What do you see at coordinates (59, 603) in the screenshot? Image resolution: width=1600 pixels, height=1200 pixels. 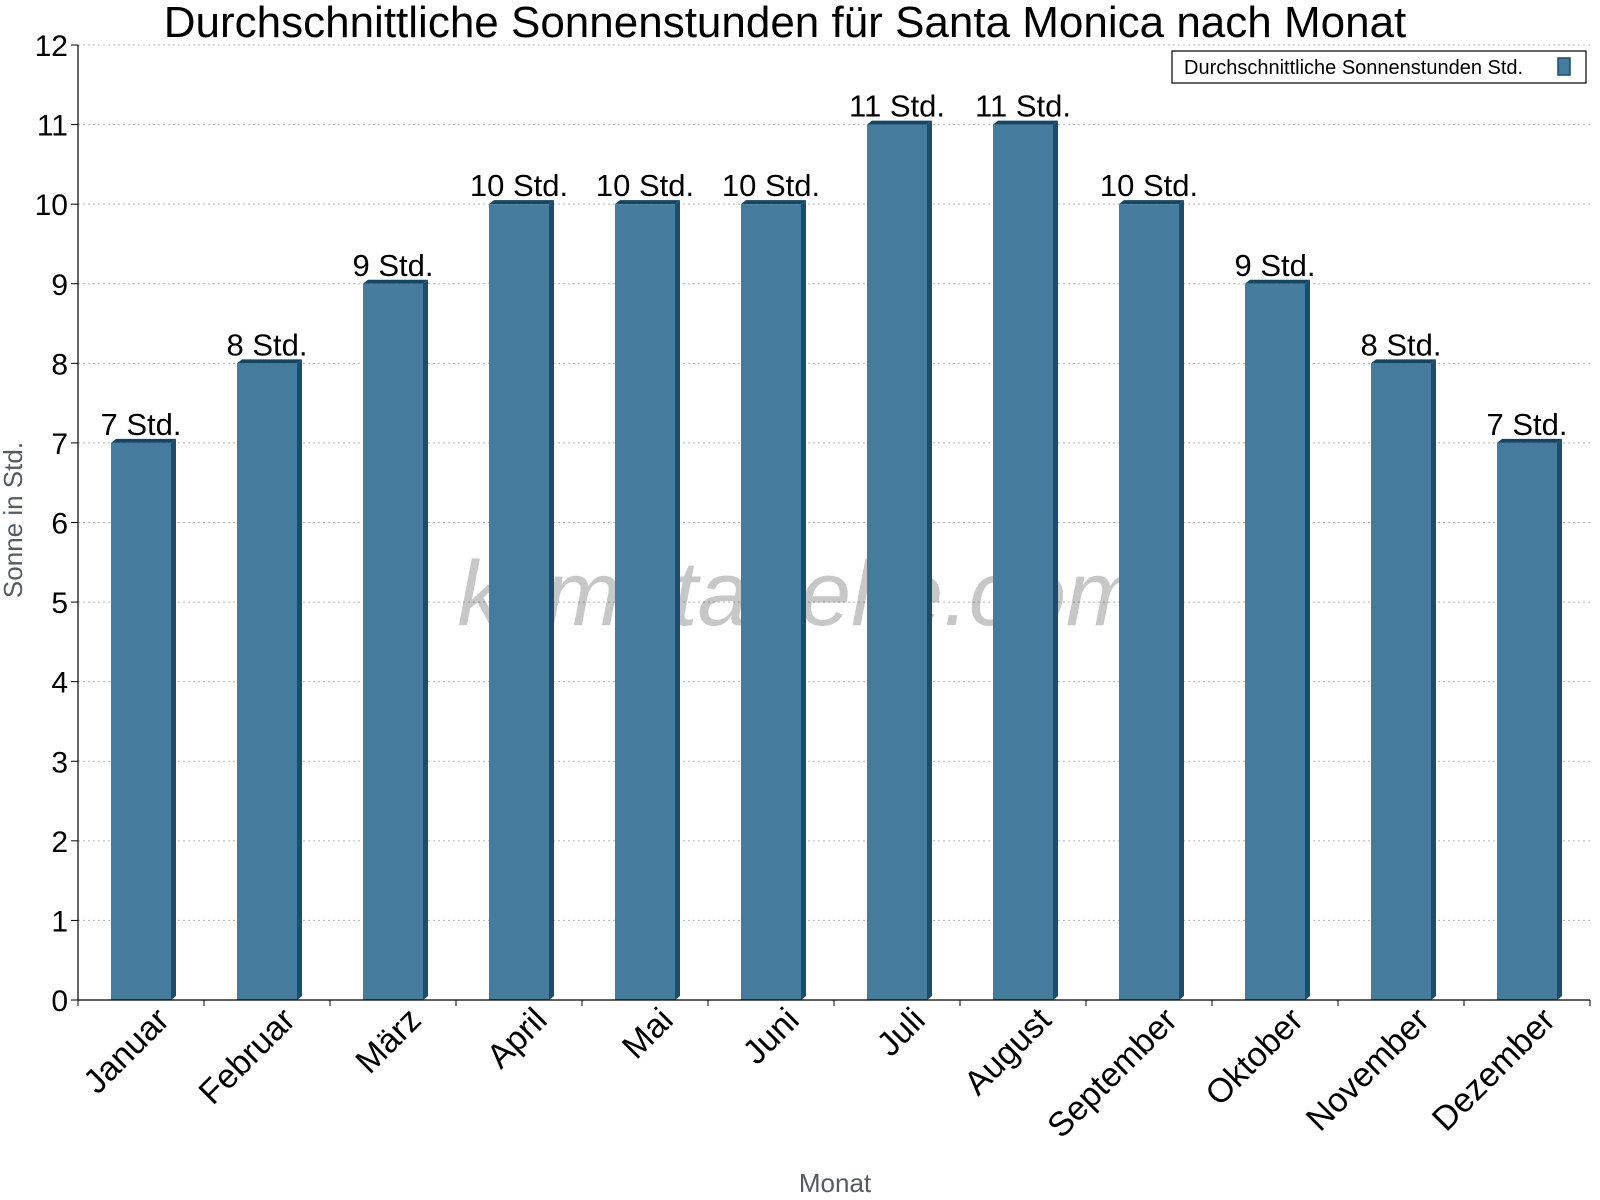 I see `y-tick-label: 5` at bounding box center [59, 603].